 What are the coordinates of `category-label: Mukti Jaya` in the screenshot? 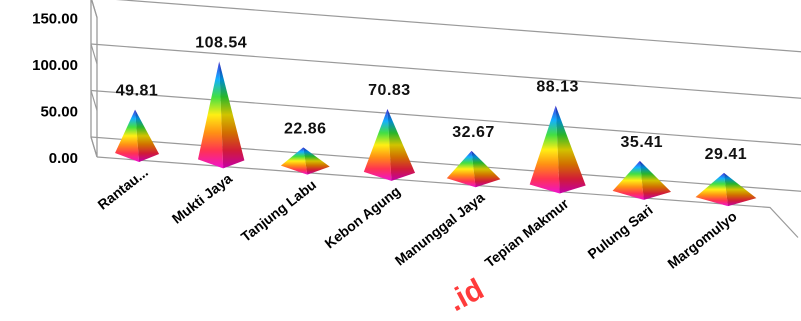 It's located at (202, 198).